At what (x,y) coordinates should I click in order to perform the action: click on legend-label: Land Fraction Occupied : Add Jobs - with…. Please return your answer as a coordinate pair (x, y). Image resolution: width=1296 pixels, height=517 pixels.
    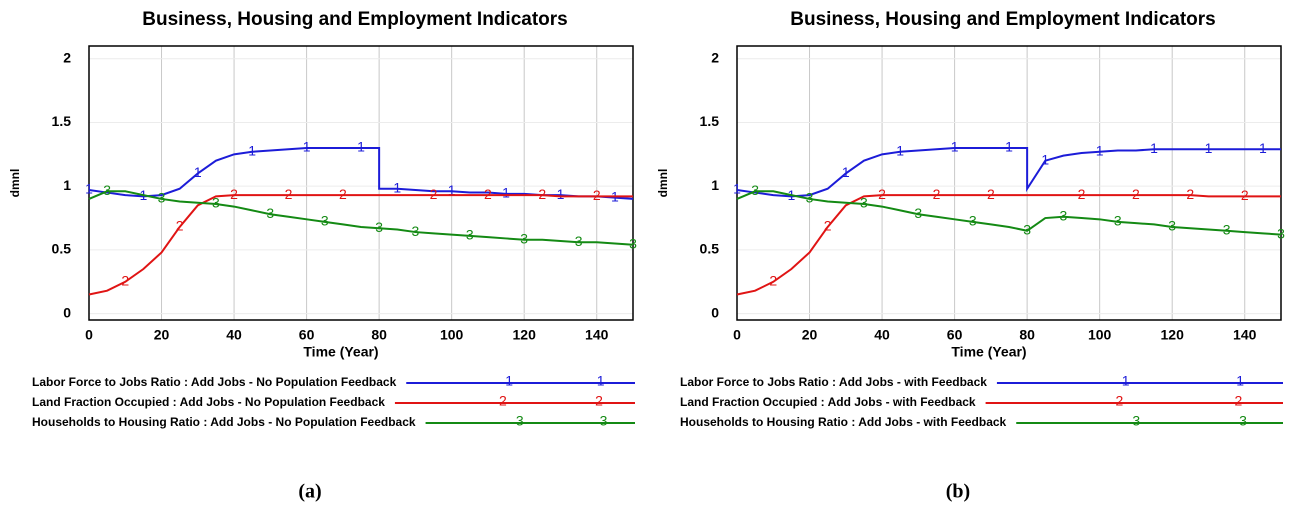
    Looking at the image, I should click on (828, 402).